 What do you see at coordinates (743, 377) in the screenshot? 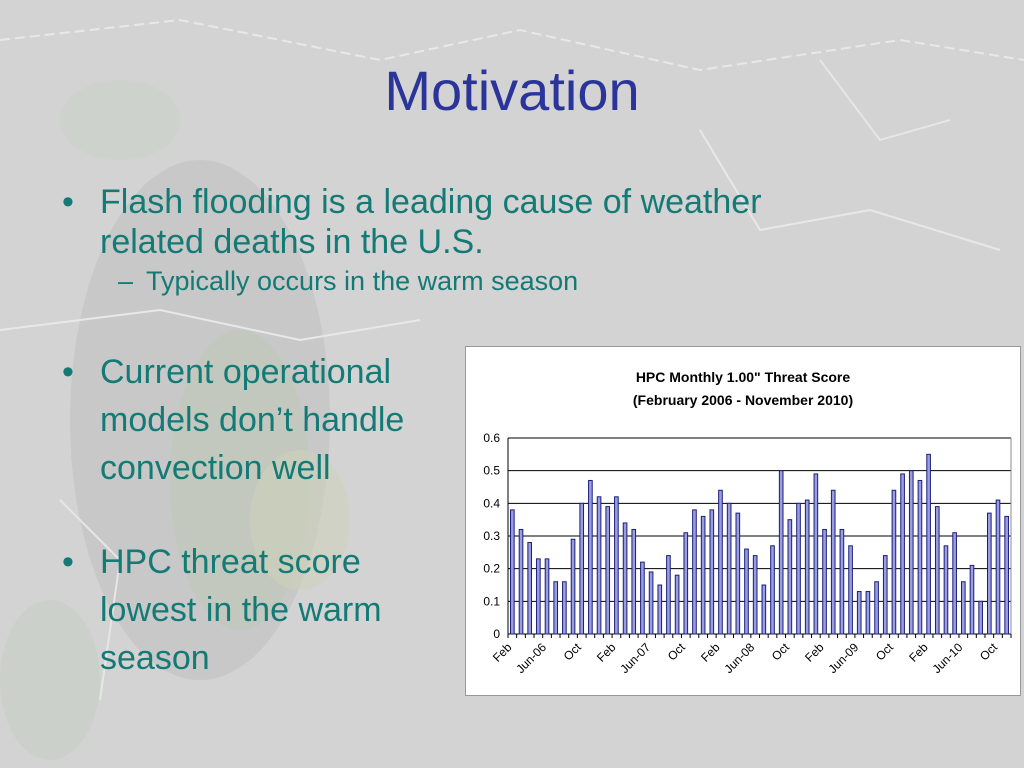
I see `chart-title: HPC Monthly 1.00" Threat Score` at bounding box center [743, 377].